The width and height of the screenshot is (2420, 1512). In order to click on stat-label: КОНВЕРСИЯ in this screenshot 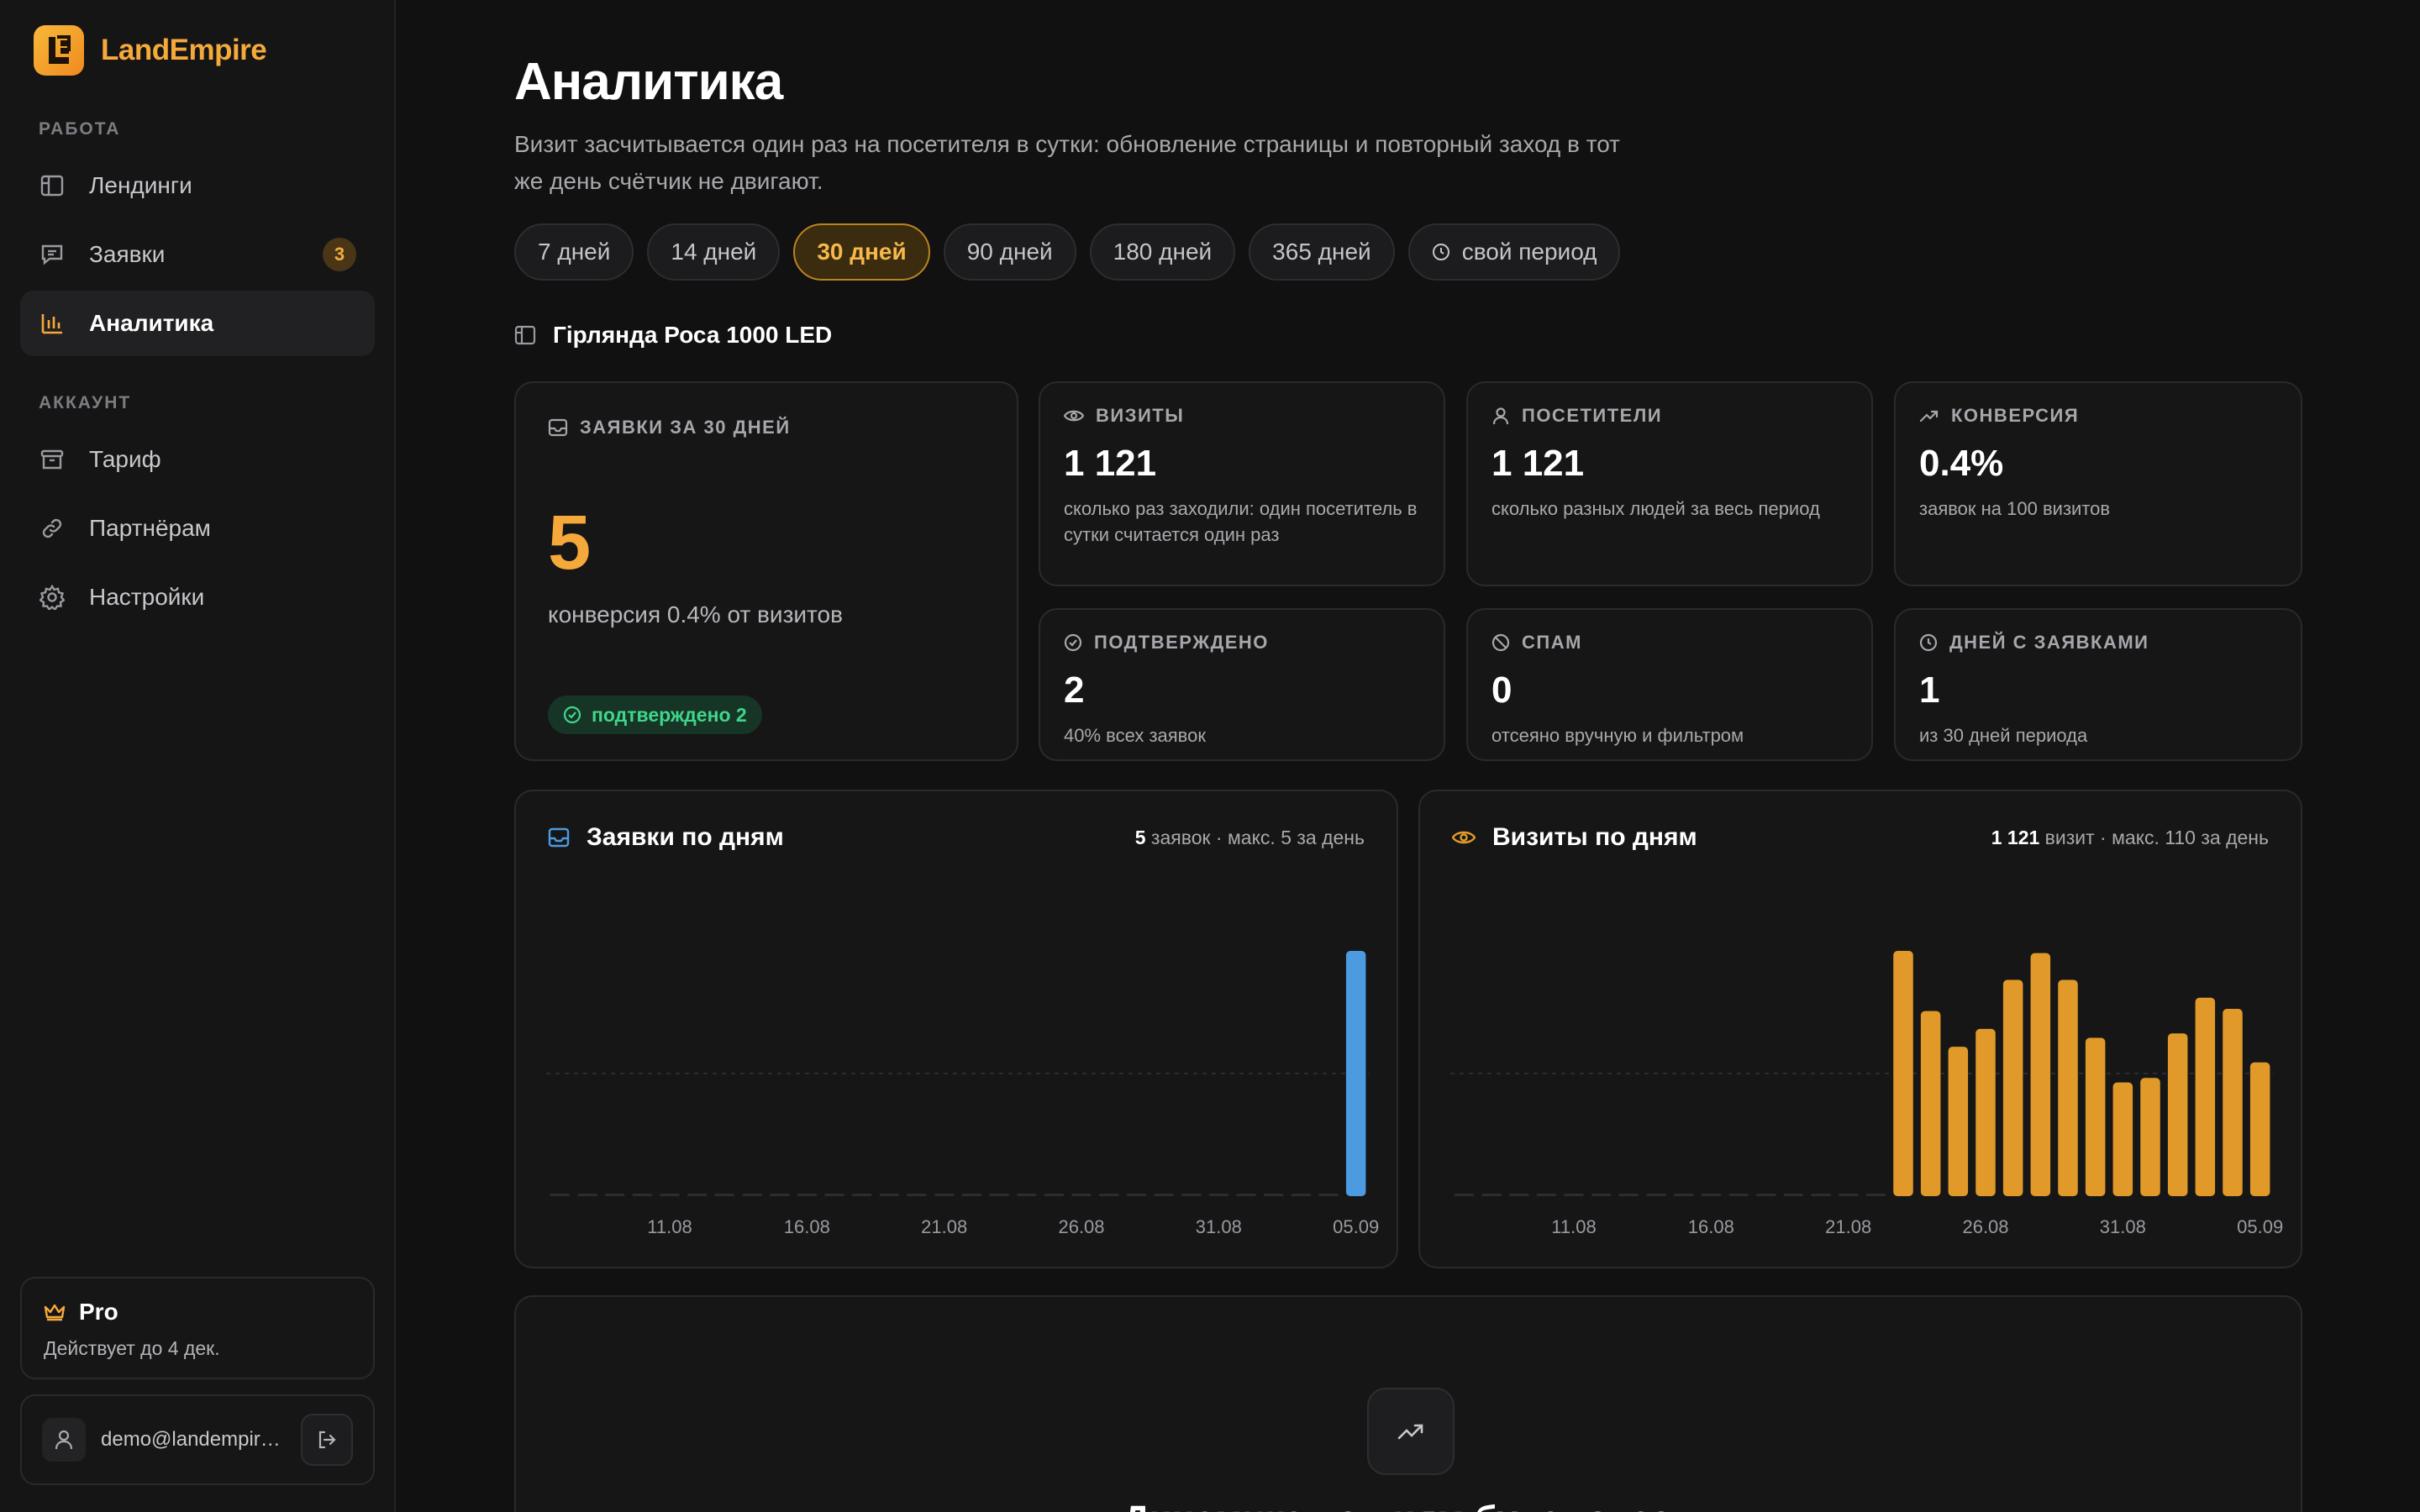, I will do `click(2015, 415)`.